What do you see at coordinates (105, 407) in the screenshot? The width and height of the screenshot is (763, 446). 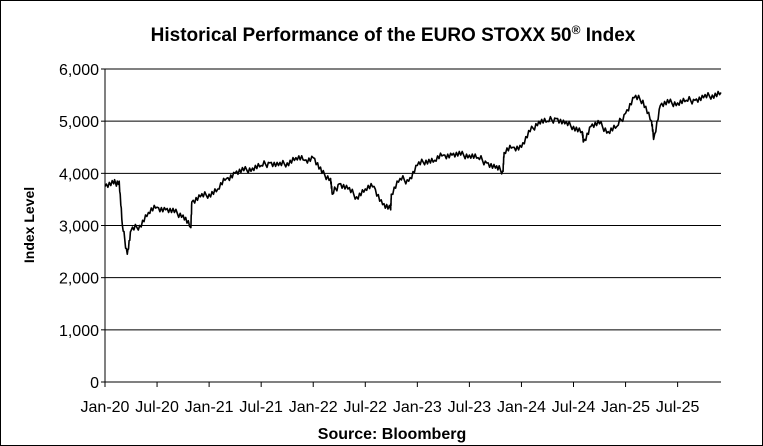 I see `x-tick-label: Jan-20` at bounding box center [105, 407].